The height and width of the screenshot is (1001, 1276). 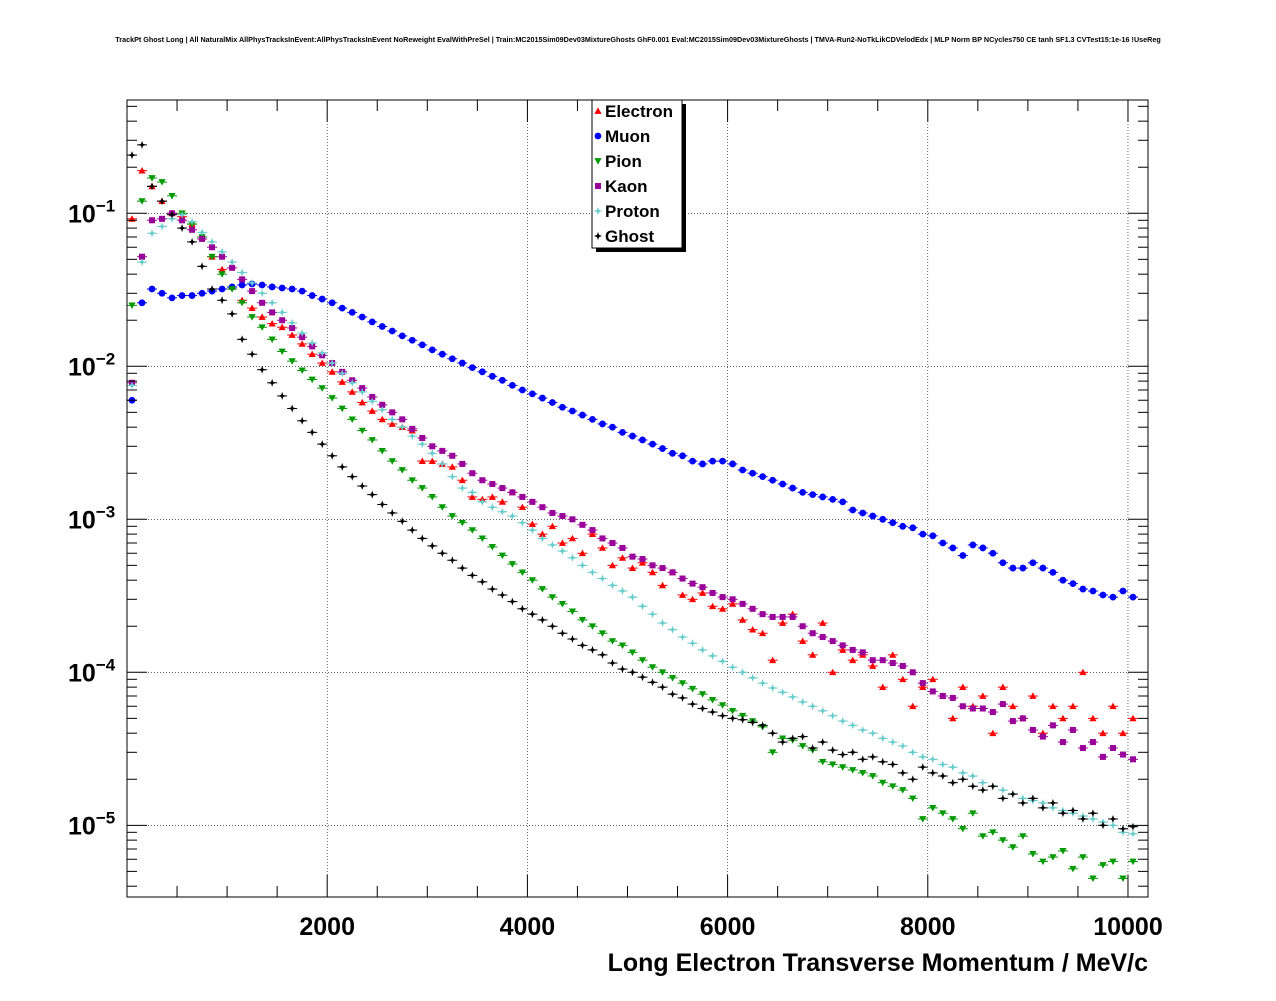 What do you see at coordinates (728, 927) in the screenshot?
I see `x-tick-label: 6000` at bounding box center [728, 927].